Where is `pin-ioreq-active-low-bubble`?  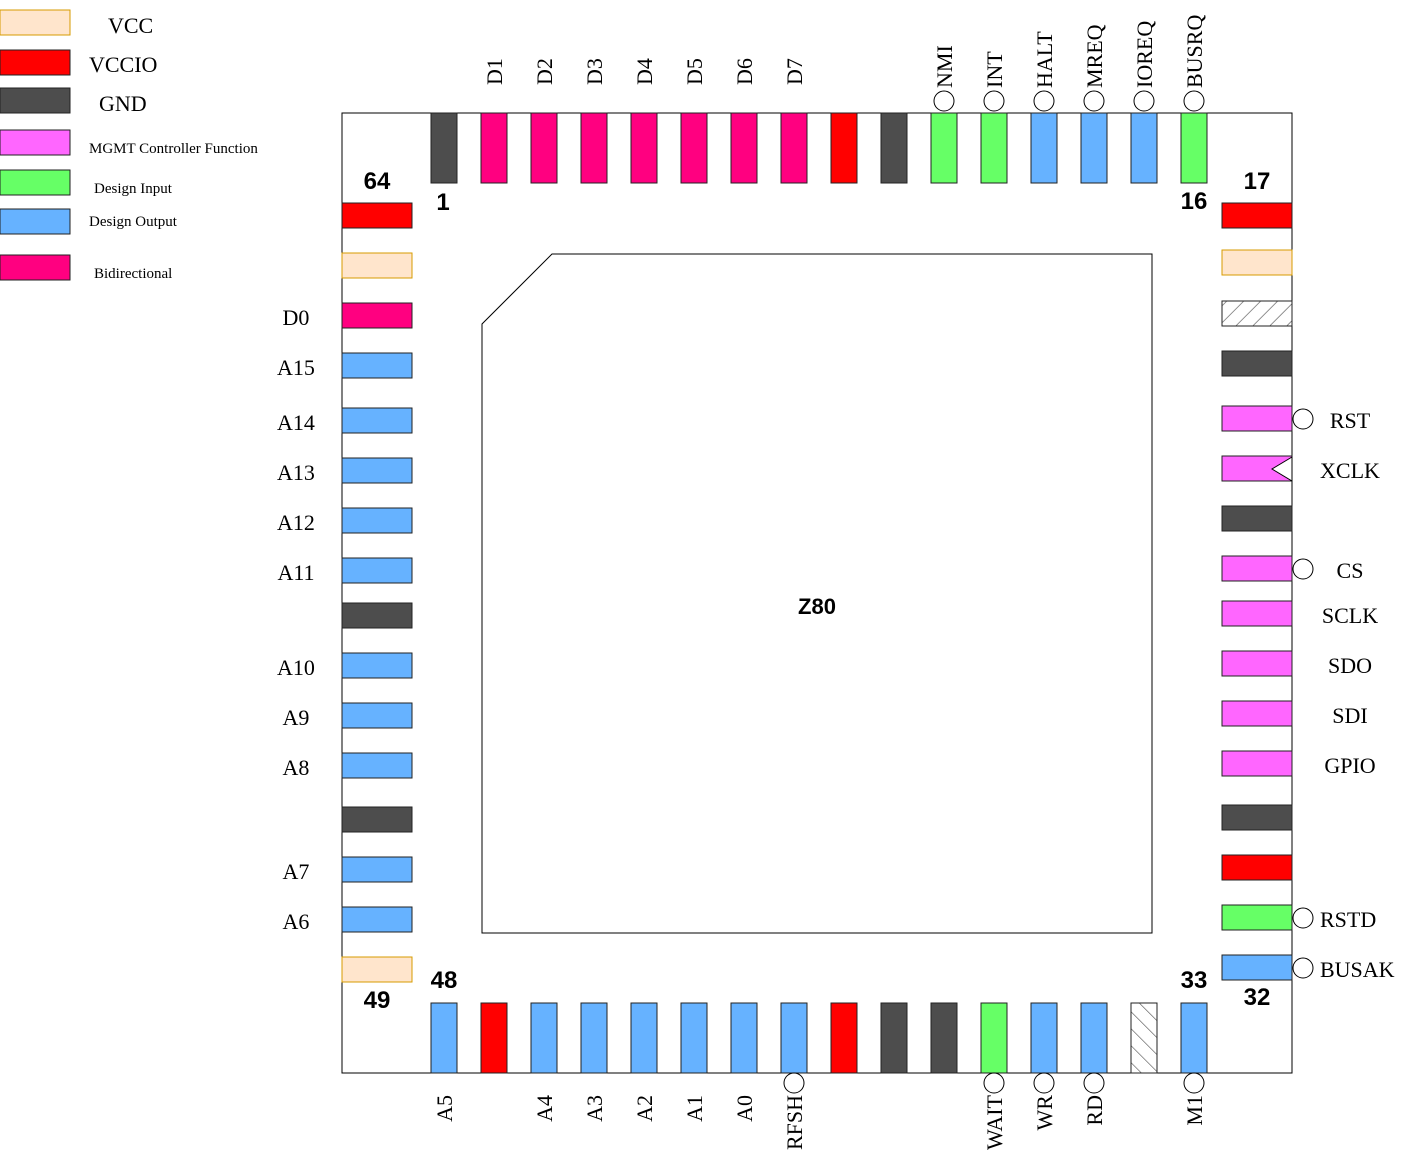 pin-ioreq-active-low-bubble is located at coordinates (1144, 101).